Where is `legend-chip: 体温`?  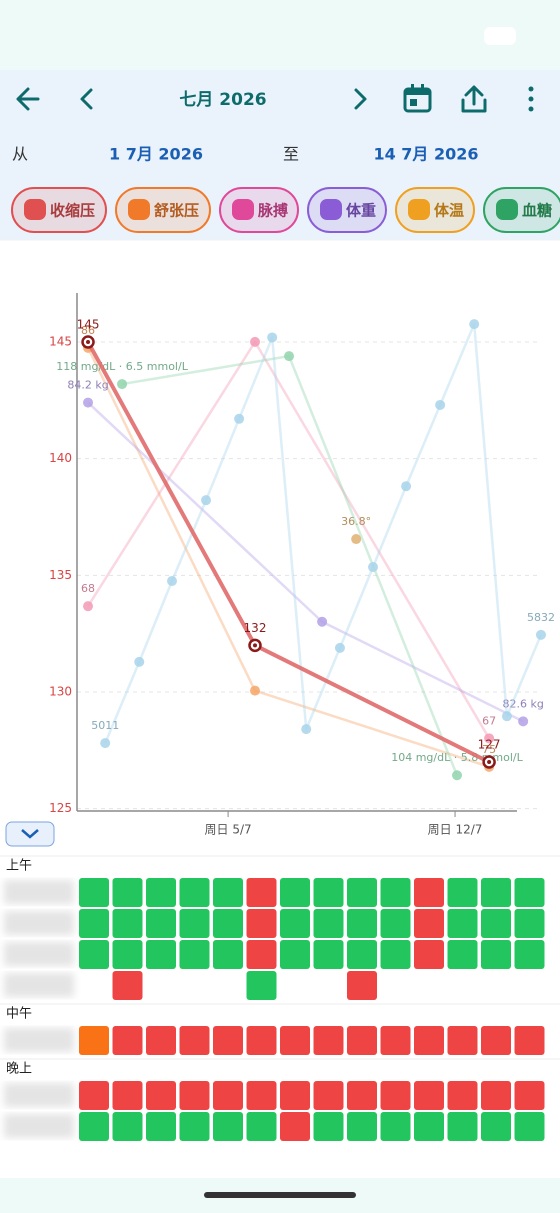
legend-chip: 体温 is located at coordinates (435, 210).